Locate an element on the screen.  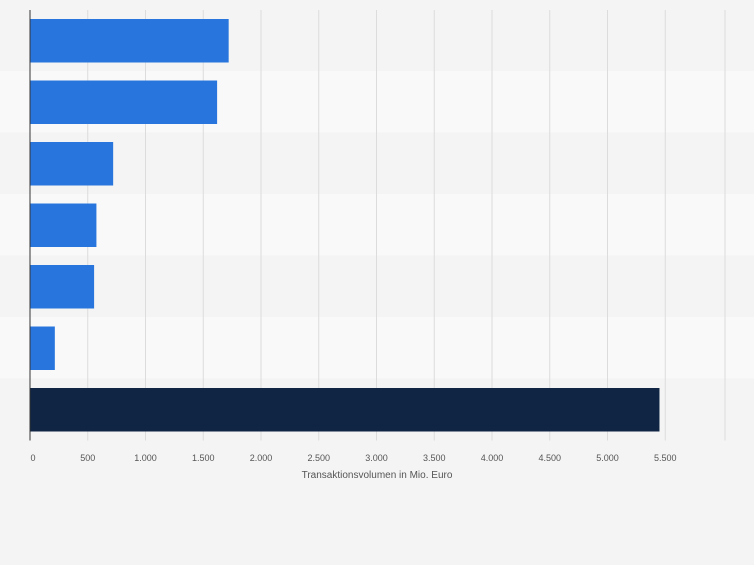
x-tick-label: 4.500 is located at coordinates (549, 458).